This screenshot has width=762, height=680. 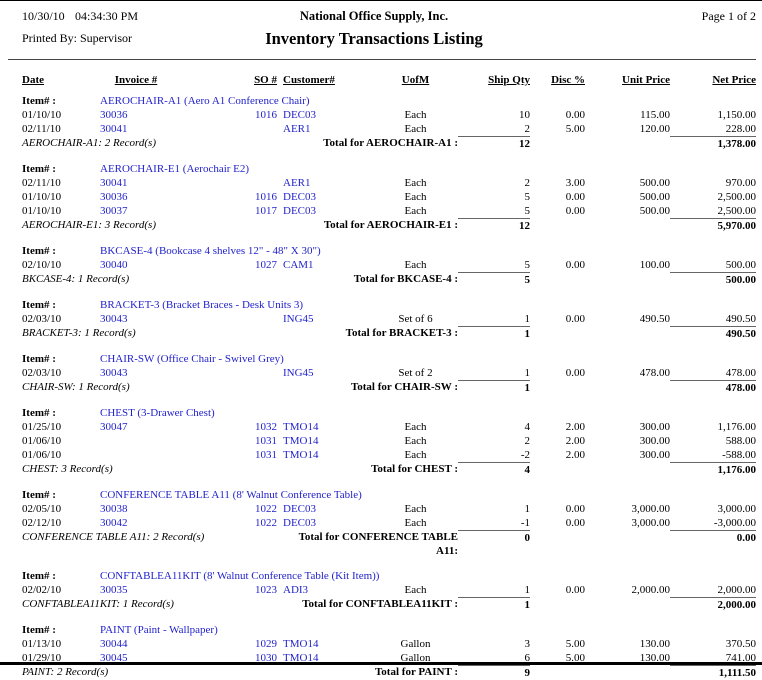 I want to click on invoice-number-link: 30035, so click(x=114, y=590).